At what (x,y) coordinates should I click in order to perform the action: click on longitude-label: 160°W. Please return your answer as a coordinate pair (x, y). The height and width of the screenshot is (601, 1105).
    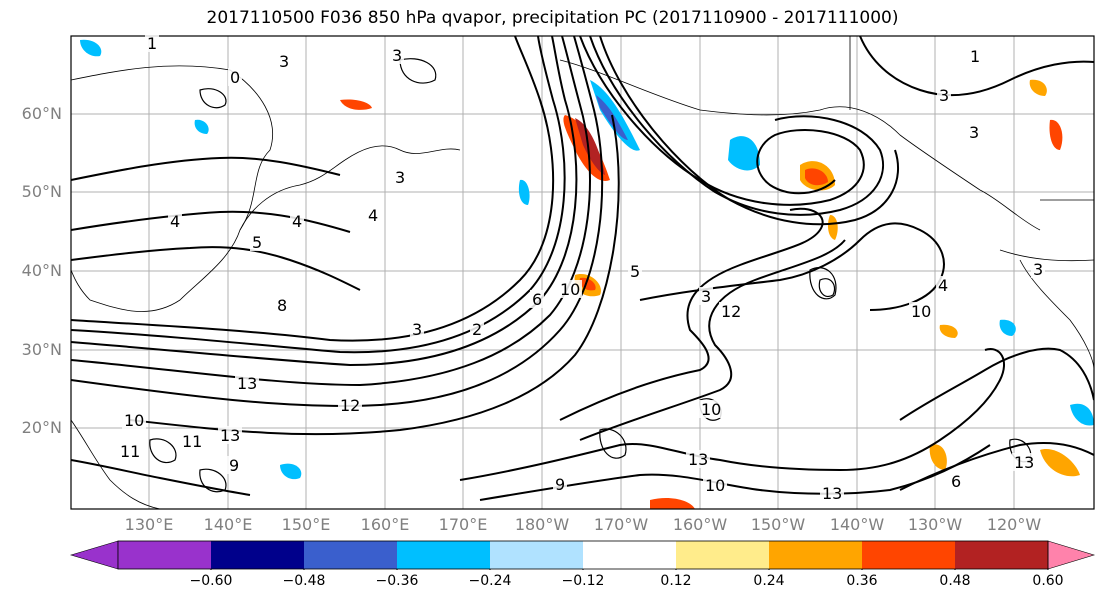
    Looking at the image, I should click on (700, 524).